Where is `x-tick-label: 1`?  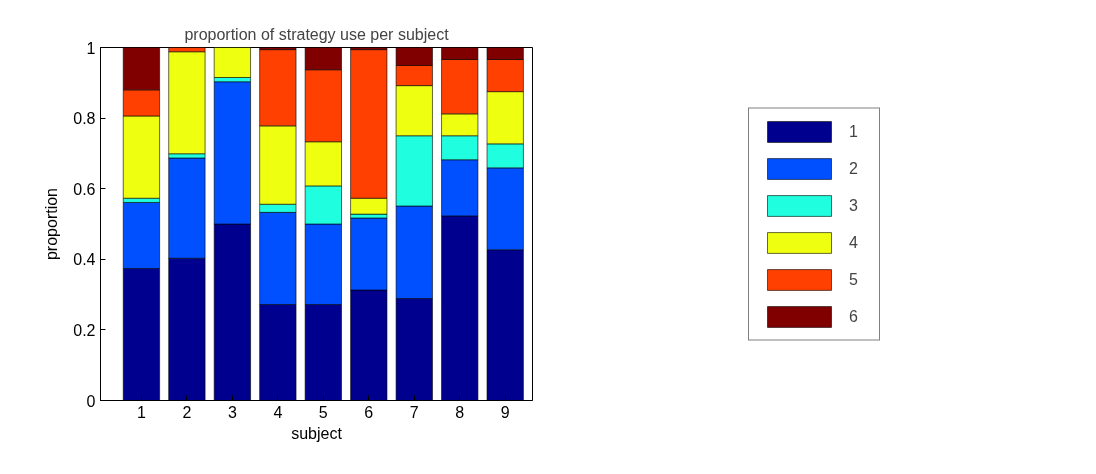
x-tick-label: 1 is located at coordinates (141, 412).